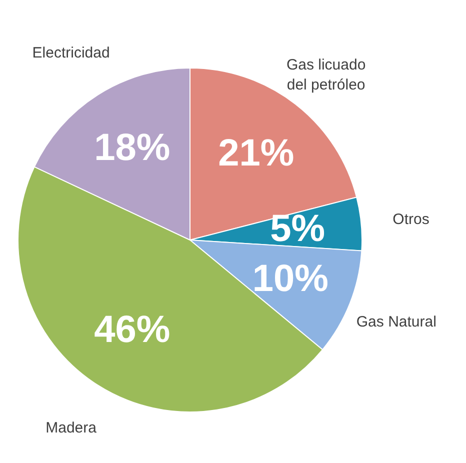 The image size is (466, 463). I want to click on slice-label: Electricidad, so click(71, 53).